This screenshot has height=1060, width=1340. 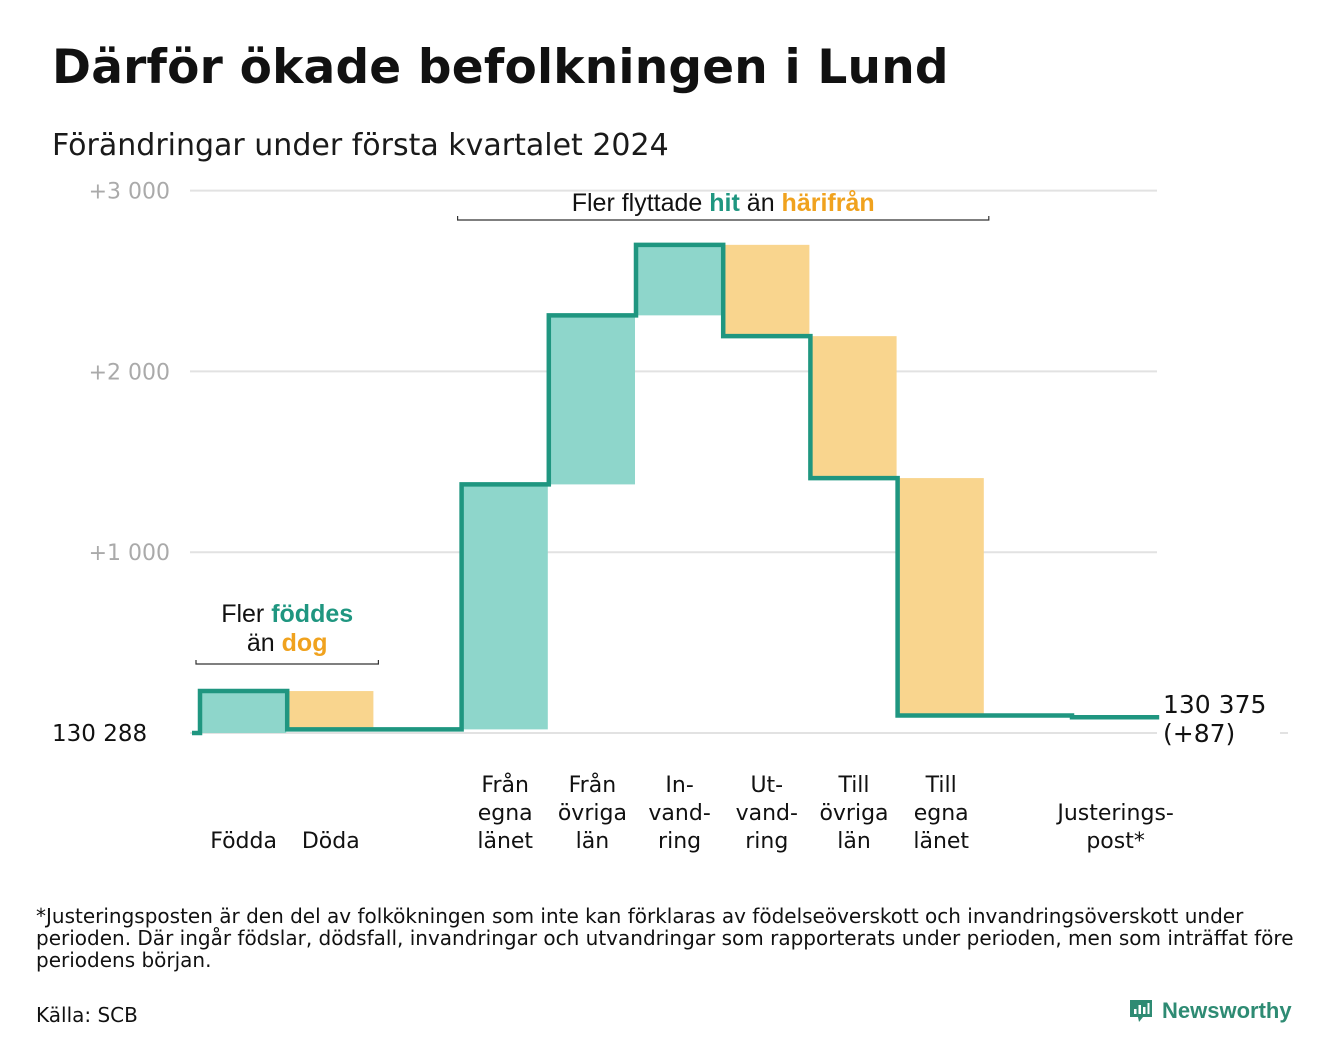 What do you see at coordinates (129, 372) in the screenshot?
I see `y-tick-label: +2 000` at bounding box center [129, 372].